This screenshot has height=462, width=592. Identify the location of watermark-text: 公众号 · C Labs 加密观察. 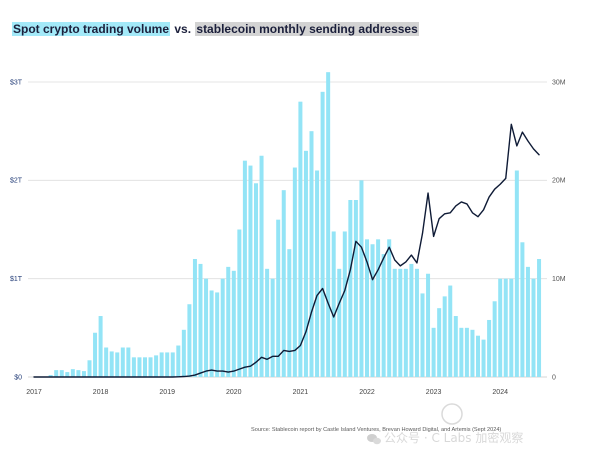
(453, 437).